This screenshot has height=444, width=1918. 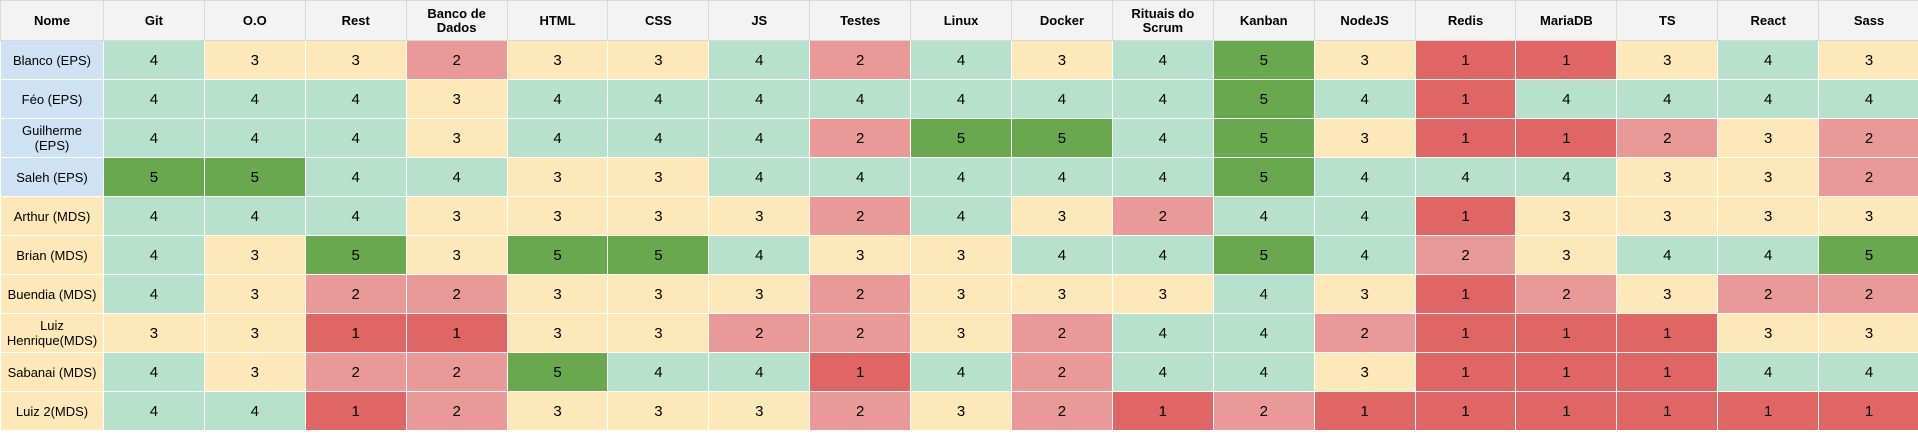 I want to click on column-header-skill: Rituais do Scrum, so click(x=1162, y=20).